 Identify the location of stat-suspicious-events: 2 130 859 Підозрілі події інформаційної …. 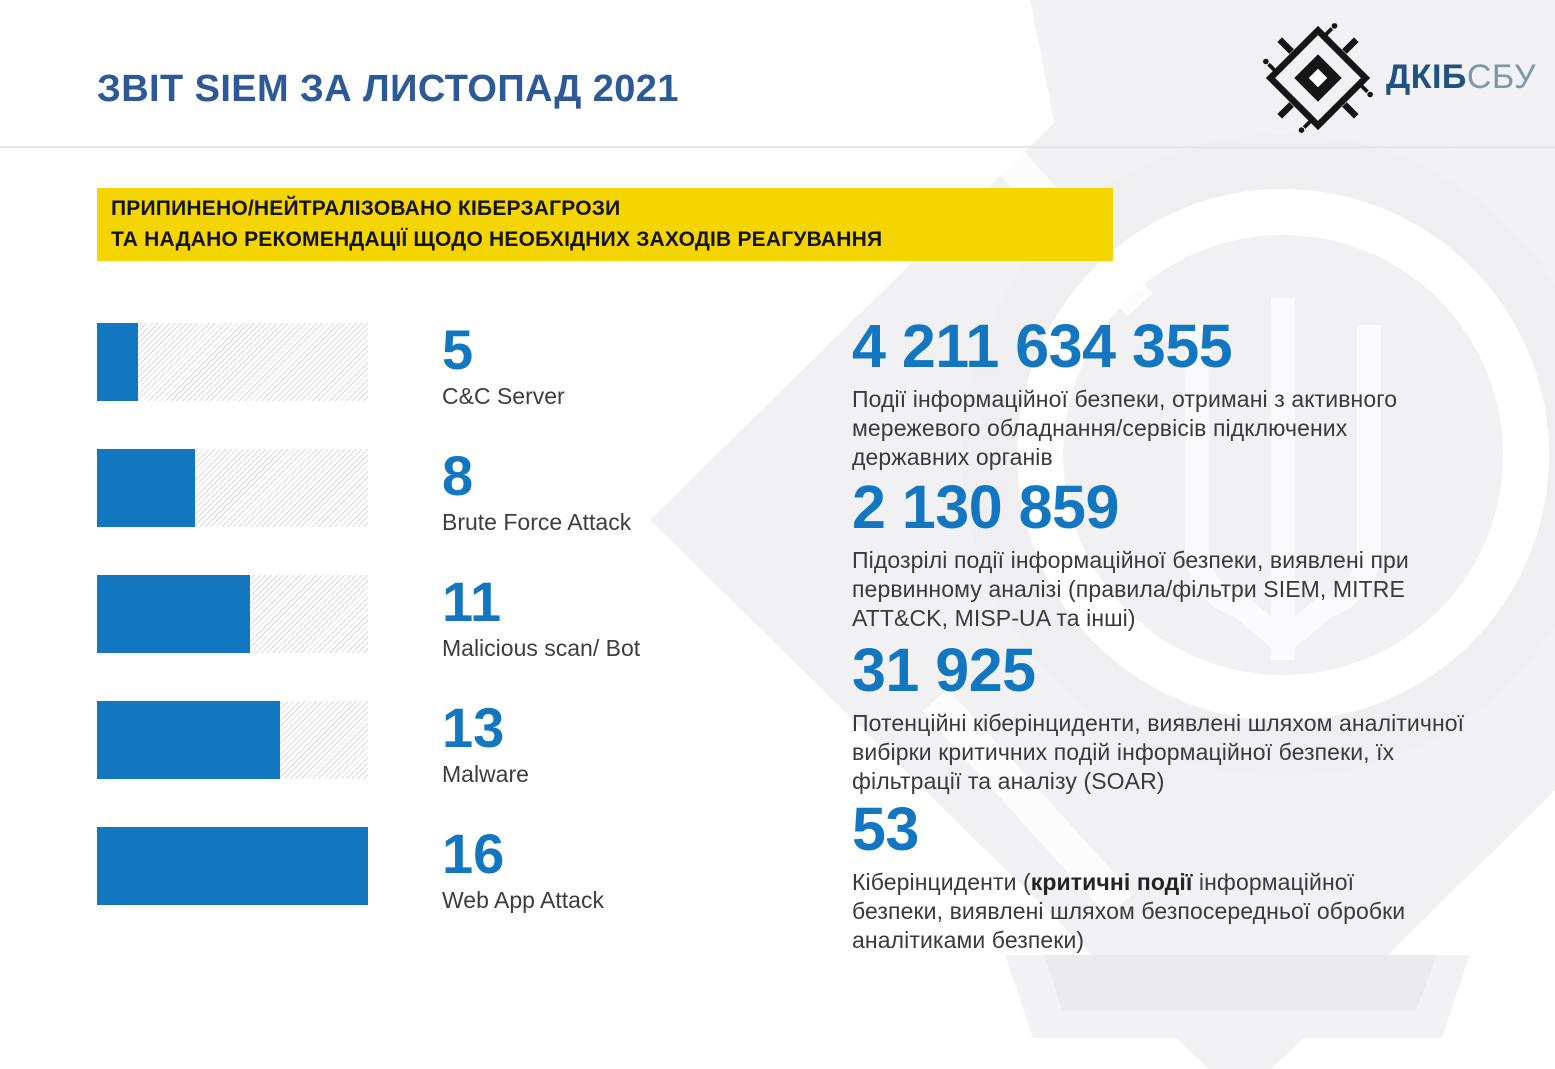
(1202, 554).